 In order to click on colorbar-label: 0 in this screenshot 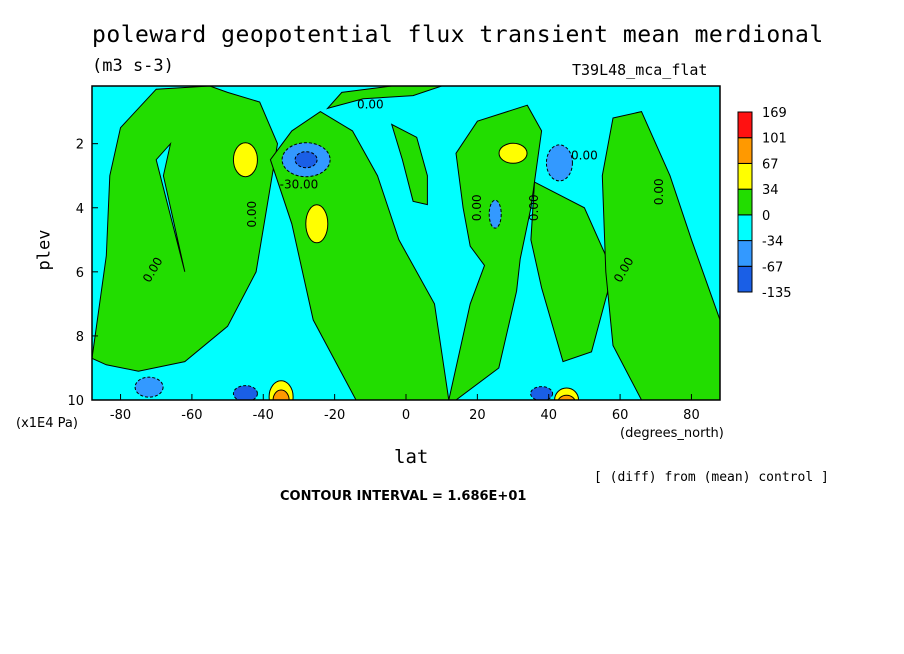, I will do `click(766, 216)`.